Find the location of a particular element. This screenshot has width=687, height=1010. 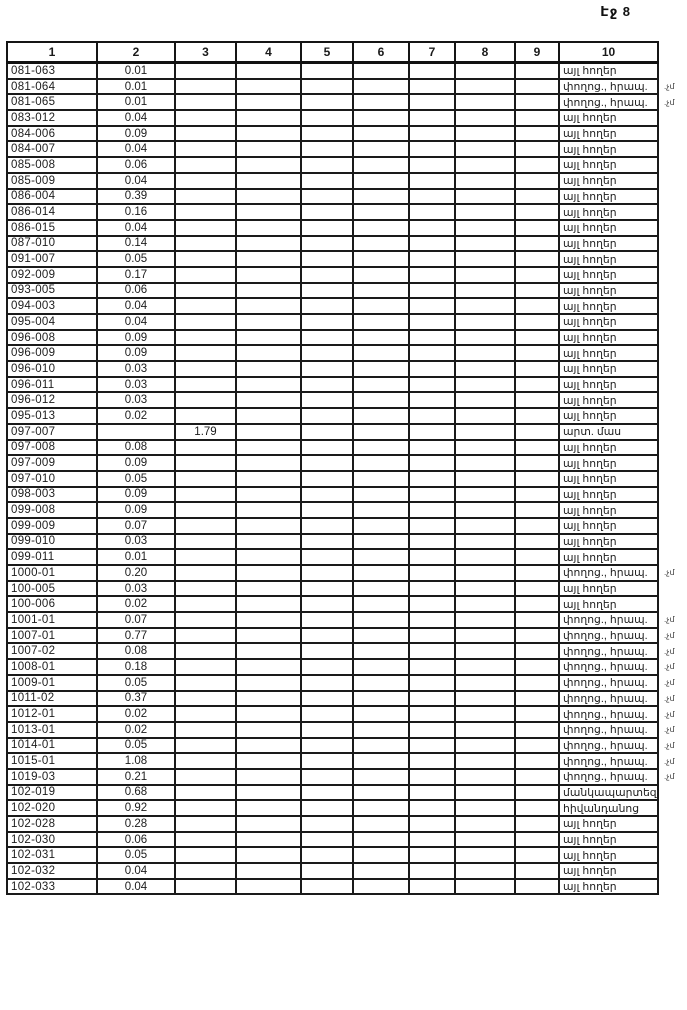

table-row: 1015-01 1.08 փողոց., հրապ. .չմ is located at coordinates (346, 761).